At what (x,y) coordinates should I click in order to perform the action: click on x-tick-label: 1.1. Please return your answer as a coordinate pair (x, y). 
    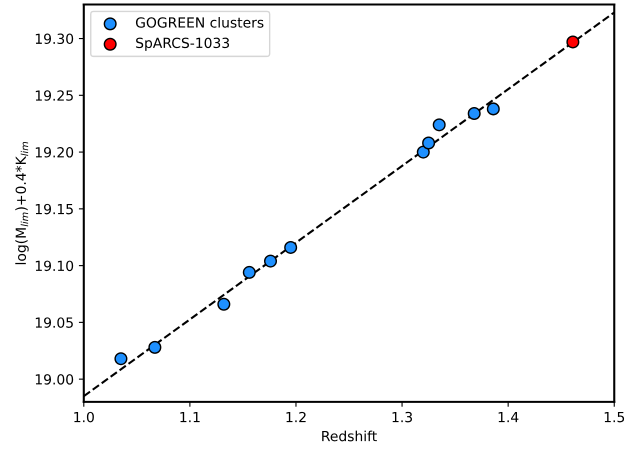
    Looking at the image, I should click on (190, 417).